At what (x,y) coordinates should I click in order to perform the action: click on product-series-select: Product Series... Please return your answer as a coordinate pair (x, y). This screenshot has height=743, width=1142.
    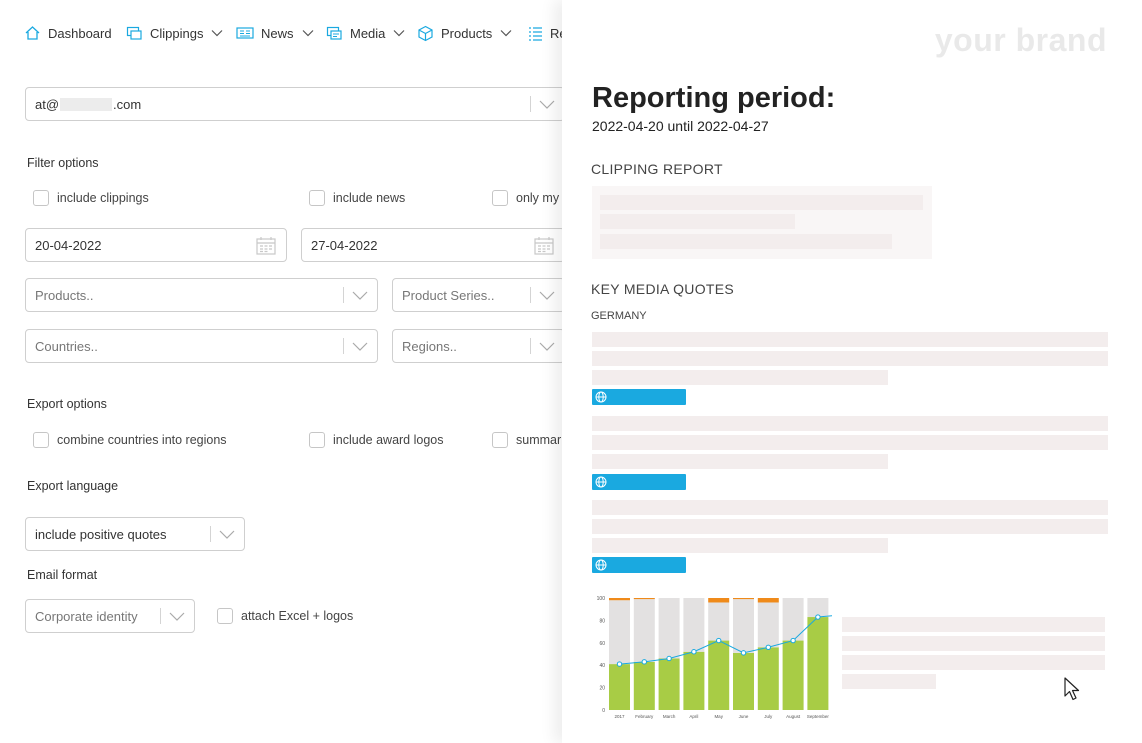
    Looking at the image, I should click on (478, 295).